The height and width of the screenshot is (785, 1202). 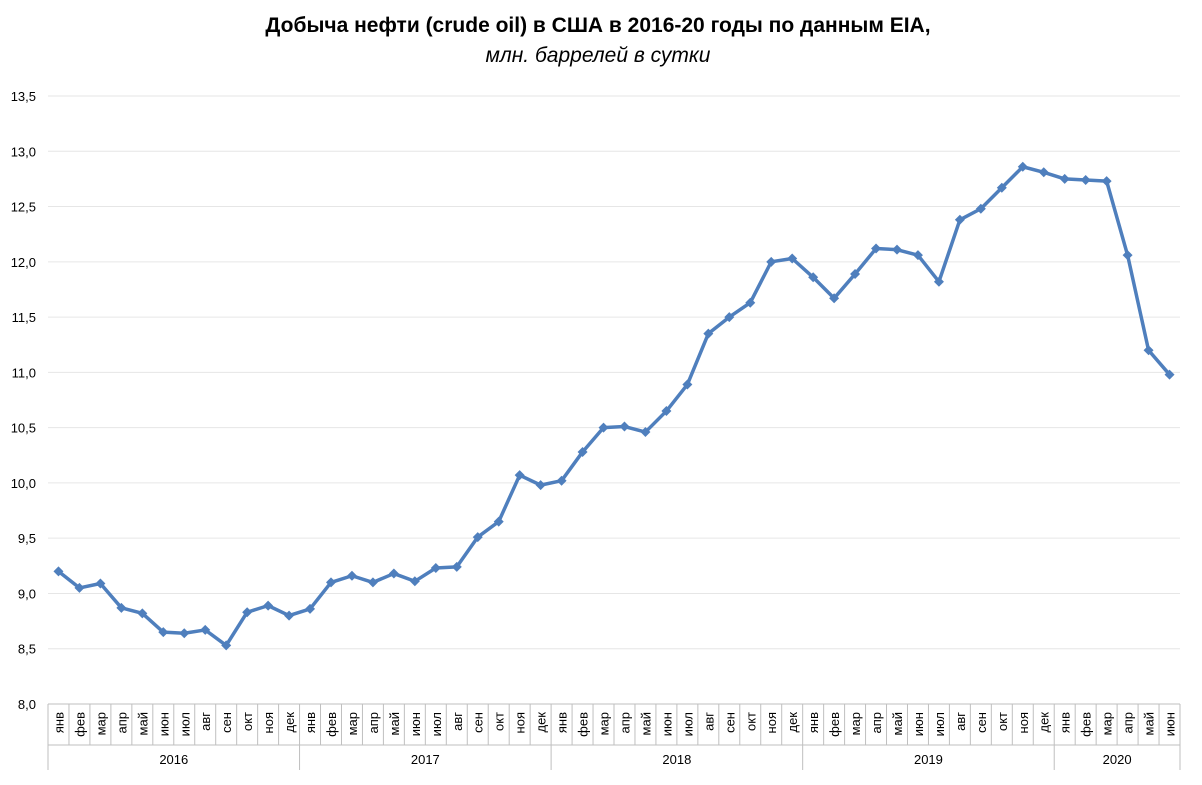 I want to click on y-tick-label: 11,5, so click(x=24, y=317).